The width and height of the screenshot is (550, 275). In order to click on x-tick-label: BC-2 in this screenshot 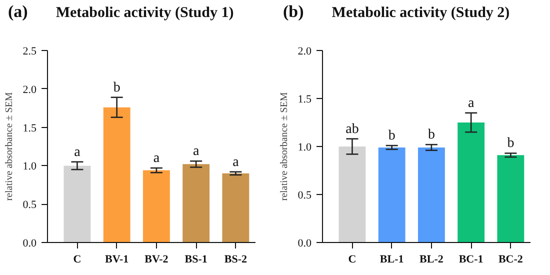, I will do `click(511, 260)`.